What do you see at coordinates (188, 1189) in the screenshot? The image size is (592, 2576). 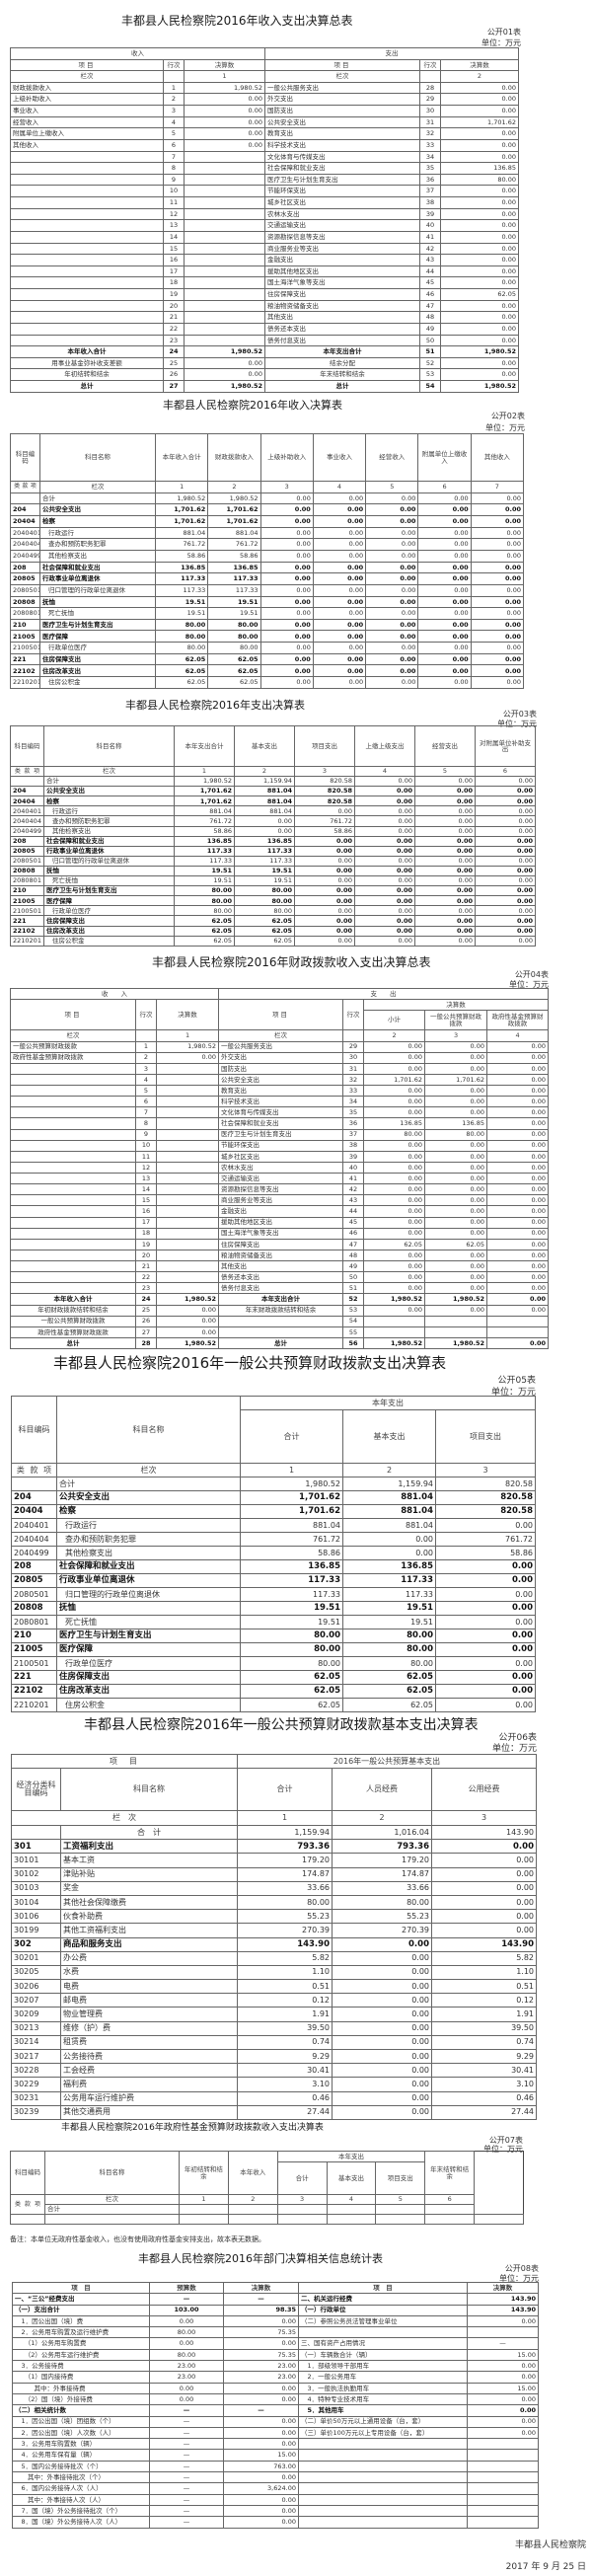 I see `value-cell` at bounding box center [188, 1189].